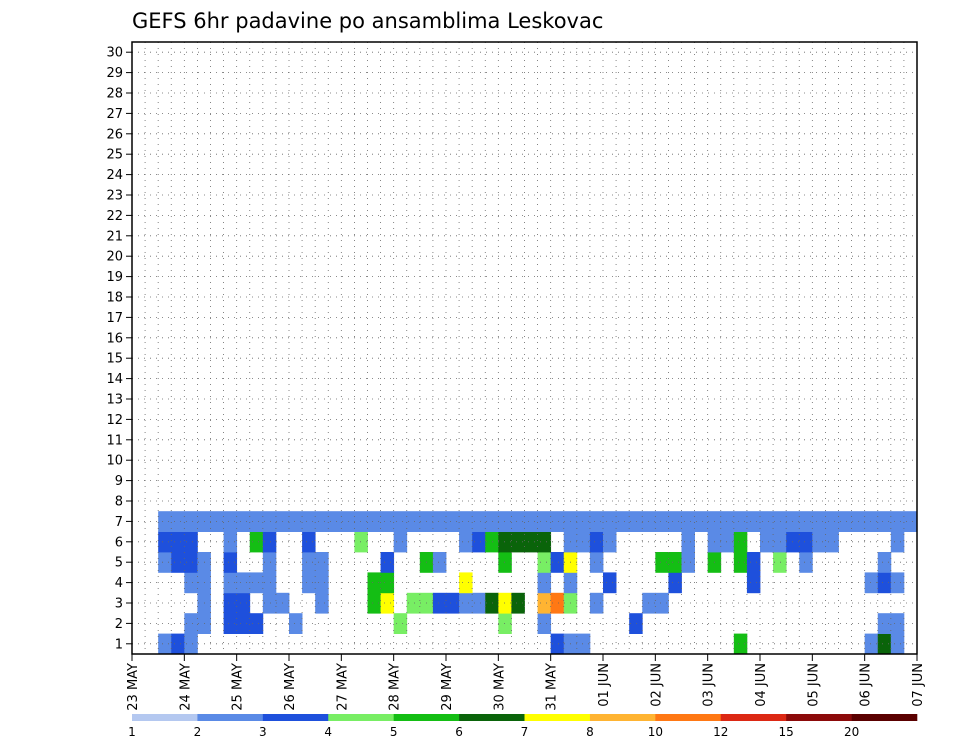 This screenshot has width=960, height=742. Describe the element at coordinates (523, 726) in the screenshot. I see `colorbar: 1 2 3 4 5 6 7 8 10 12 15 20` at that location.